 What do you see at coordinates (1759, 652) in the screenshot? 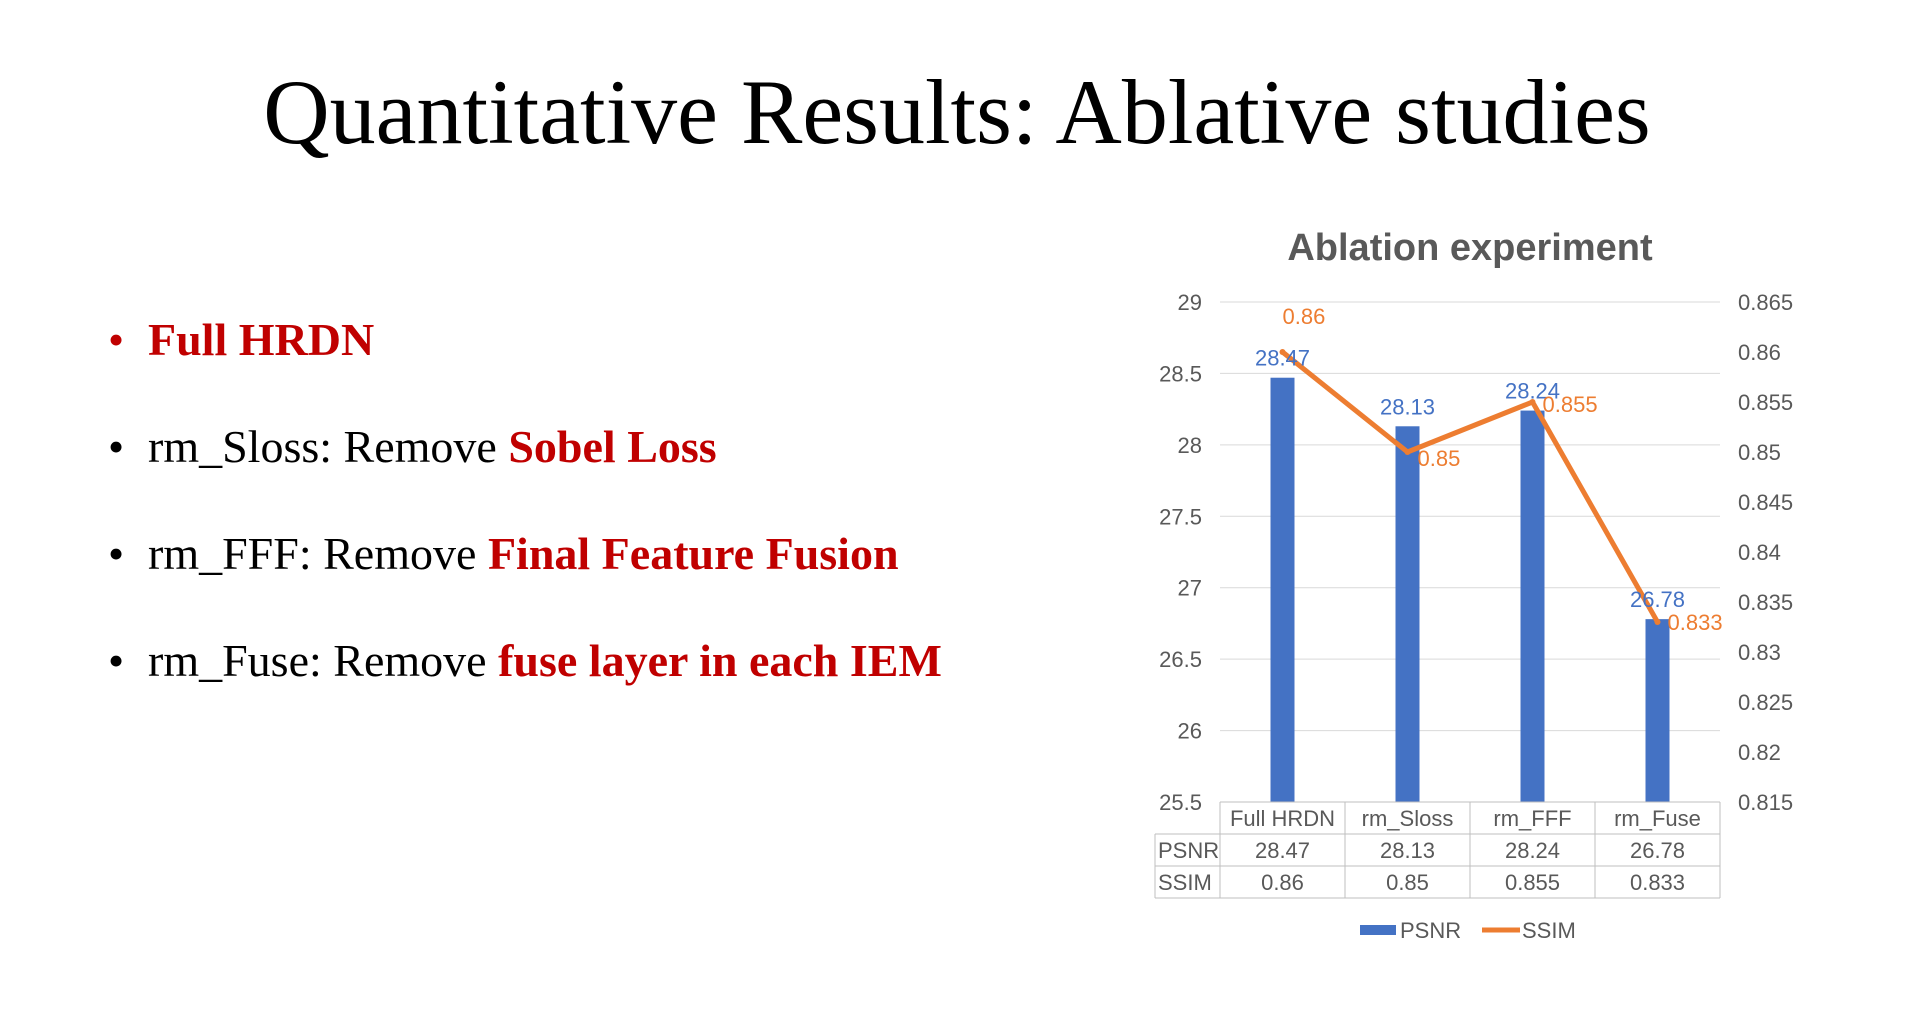
I see `y-right-tick-label: 0.83` at bounding box center [1759, 652].